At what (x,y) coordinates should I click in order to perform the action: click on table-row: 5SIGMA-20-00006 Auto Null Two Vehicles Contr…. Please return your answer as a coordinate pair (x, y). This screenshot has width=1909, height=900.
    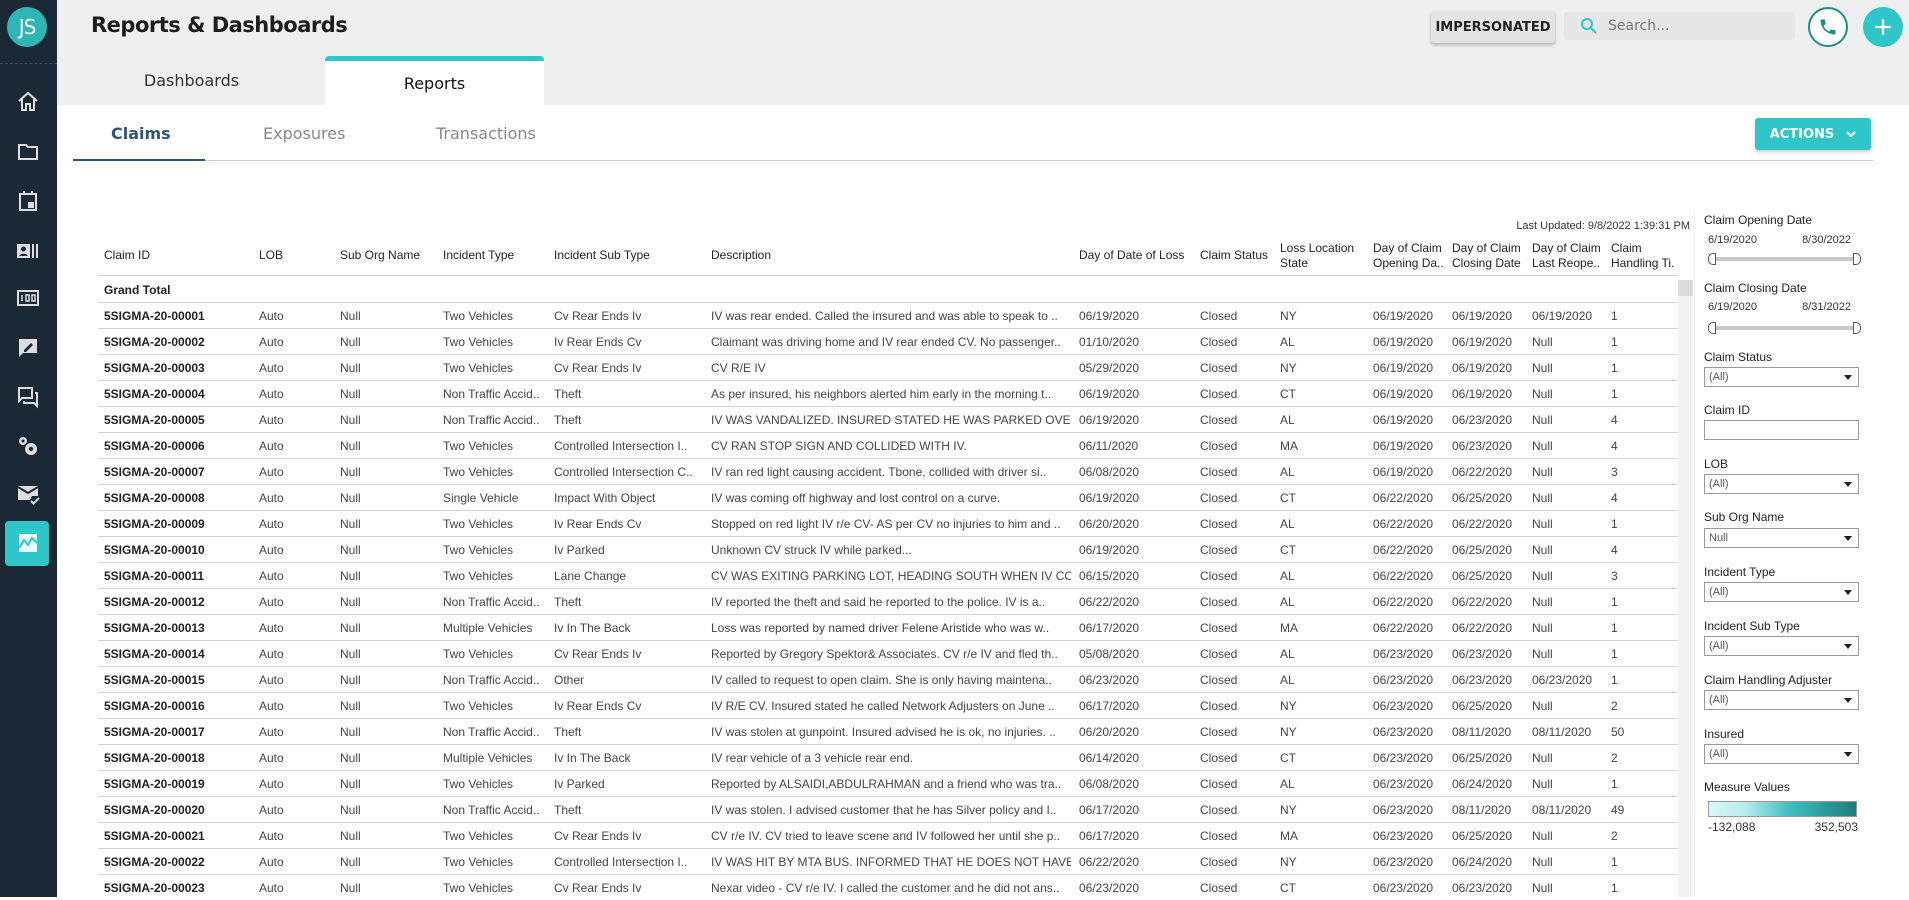
    Looking at the image, I should click on (888, 445).